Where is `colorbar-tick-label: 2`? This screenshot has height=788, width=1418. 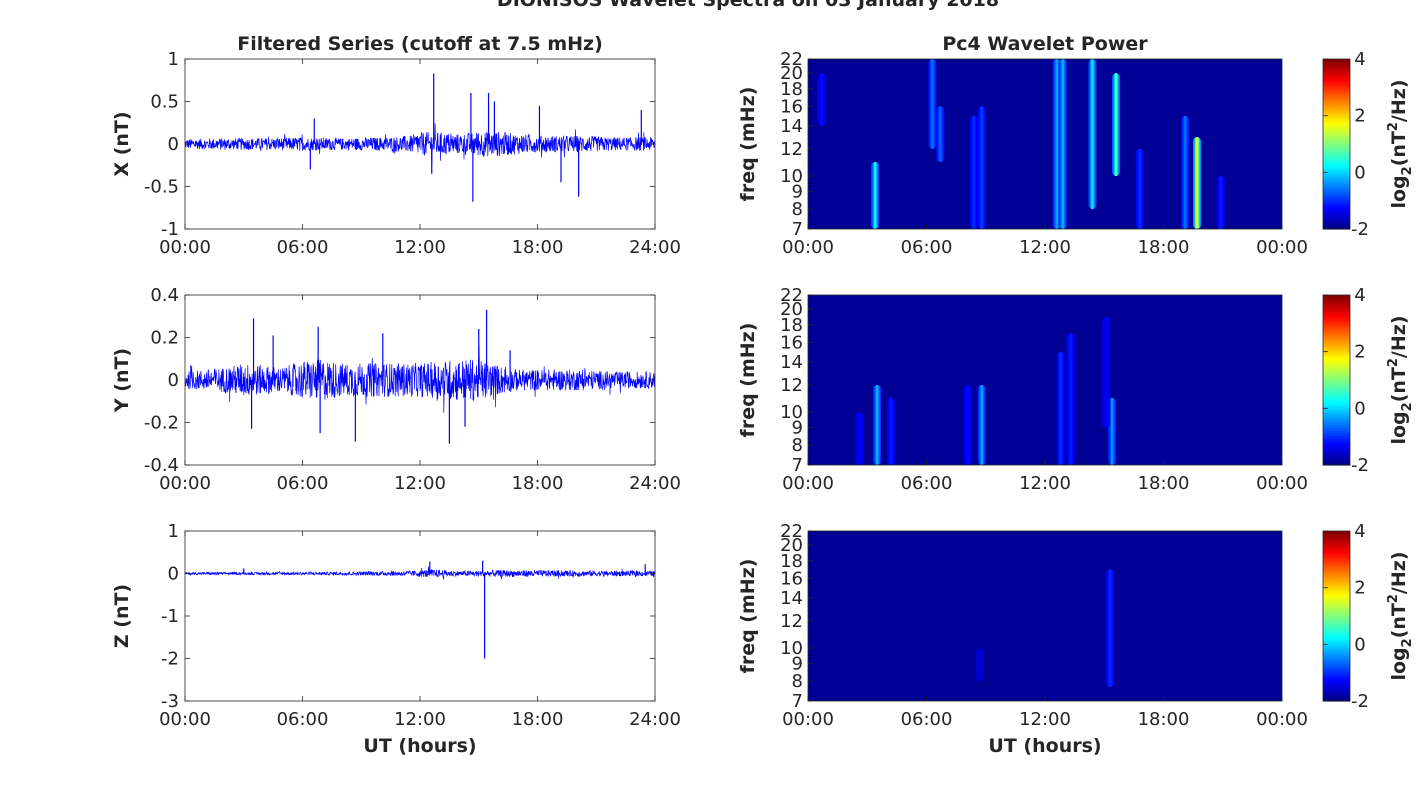
colorbar-tick-label: 2 is located at coordinates (1359, 116).